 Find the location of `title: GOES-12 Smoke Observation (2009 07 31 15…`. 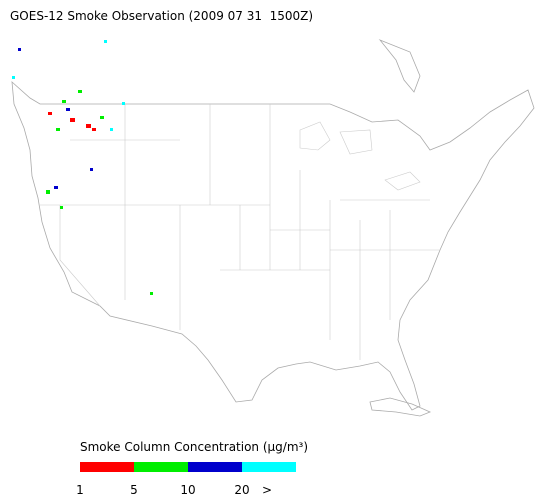

title: GOES-12 Smoke Observation (2009 07 31 15… is located at coordinates (161, 16).